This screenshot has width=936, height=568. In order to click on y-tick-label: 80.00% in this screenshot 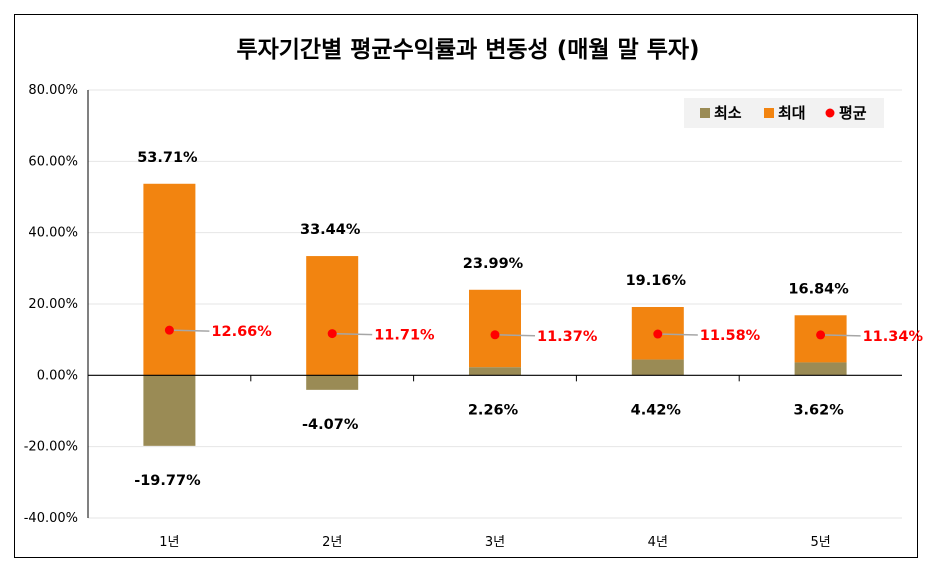, I will do `click(53, 90)`.